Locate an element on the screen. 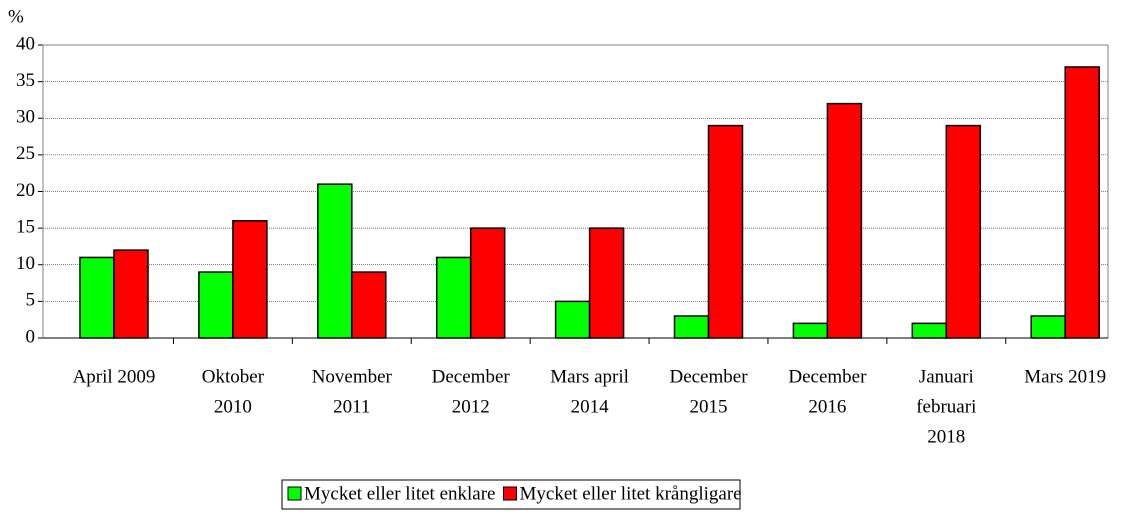 The image size is (1126, 517). x-tick-label: februari is located at coordinates (946, 406).